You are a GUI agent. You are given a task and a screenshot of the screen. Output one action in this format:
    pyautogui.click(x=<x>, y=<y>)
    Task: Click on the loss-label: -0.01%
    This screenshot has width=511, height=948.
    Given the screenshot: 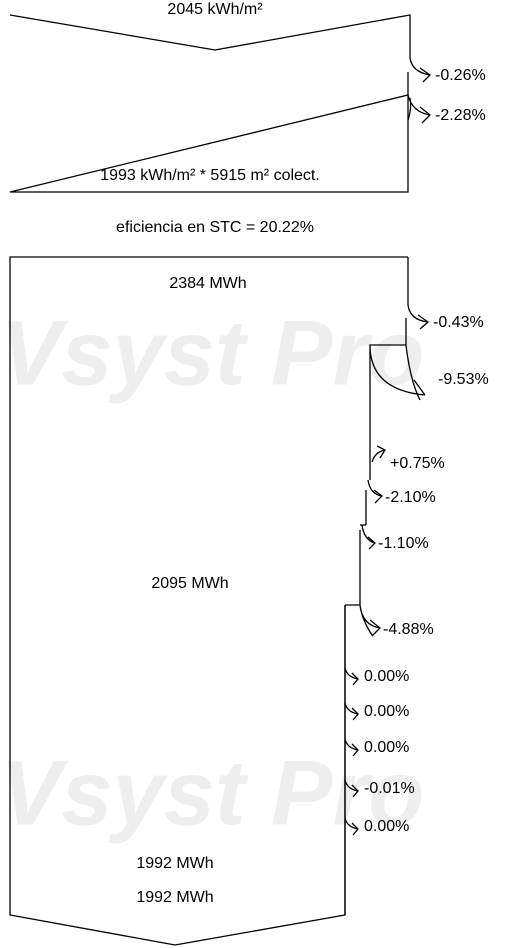 What is the action you would take?
    pyautogui.click(x=389, y=788)
    